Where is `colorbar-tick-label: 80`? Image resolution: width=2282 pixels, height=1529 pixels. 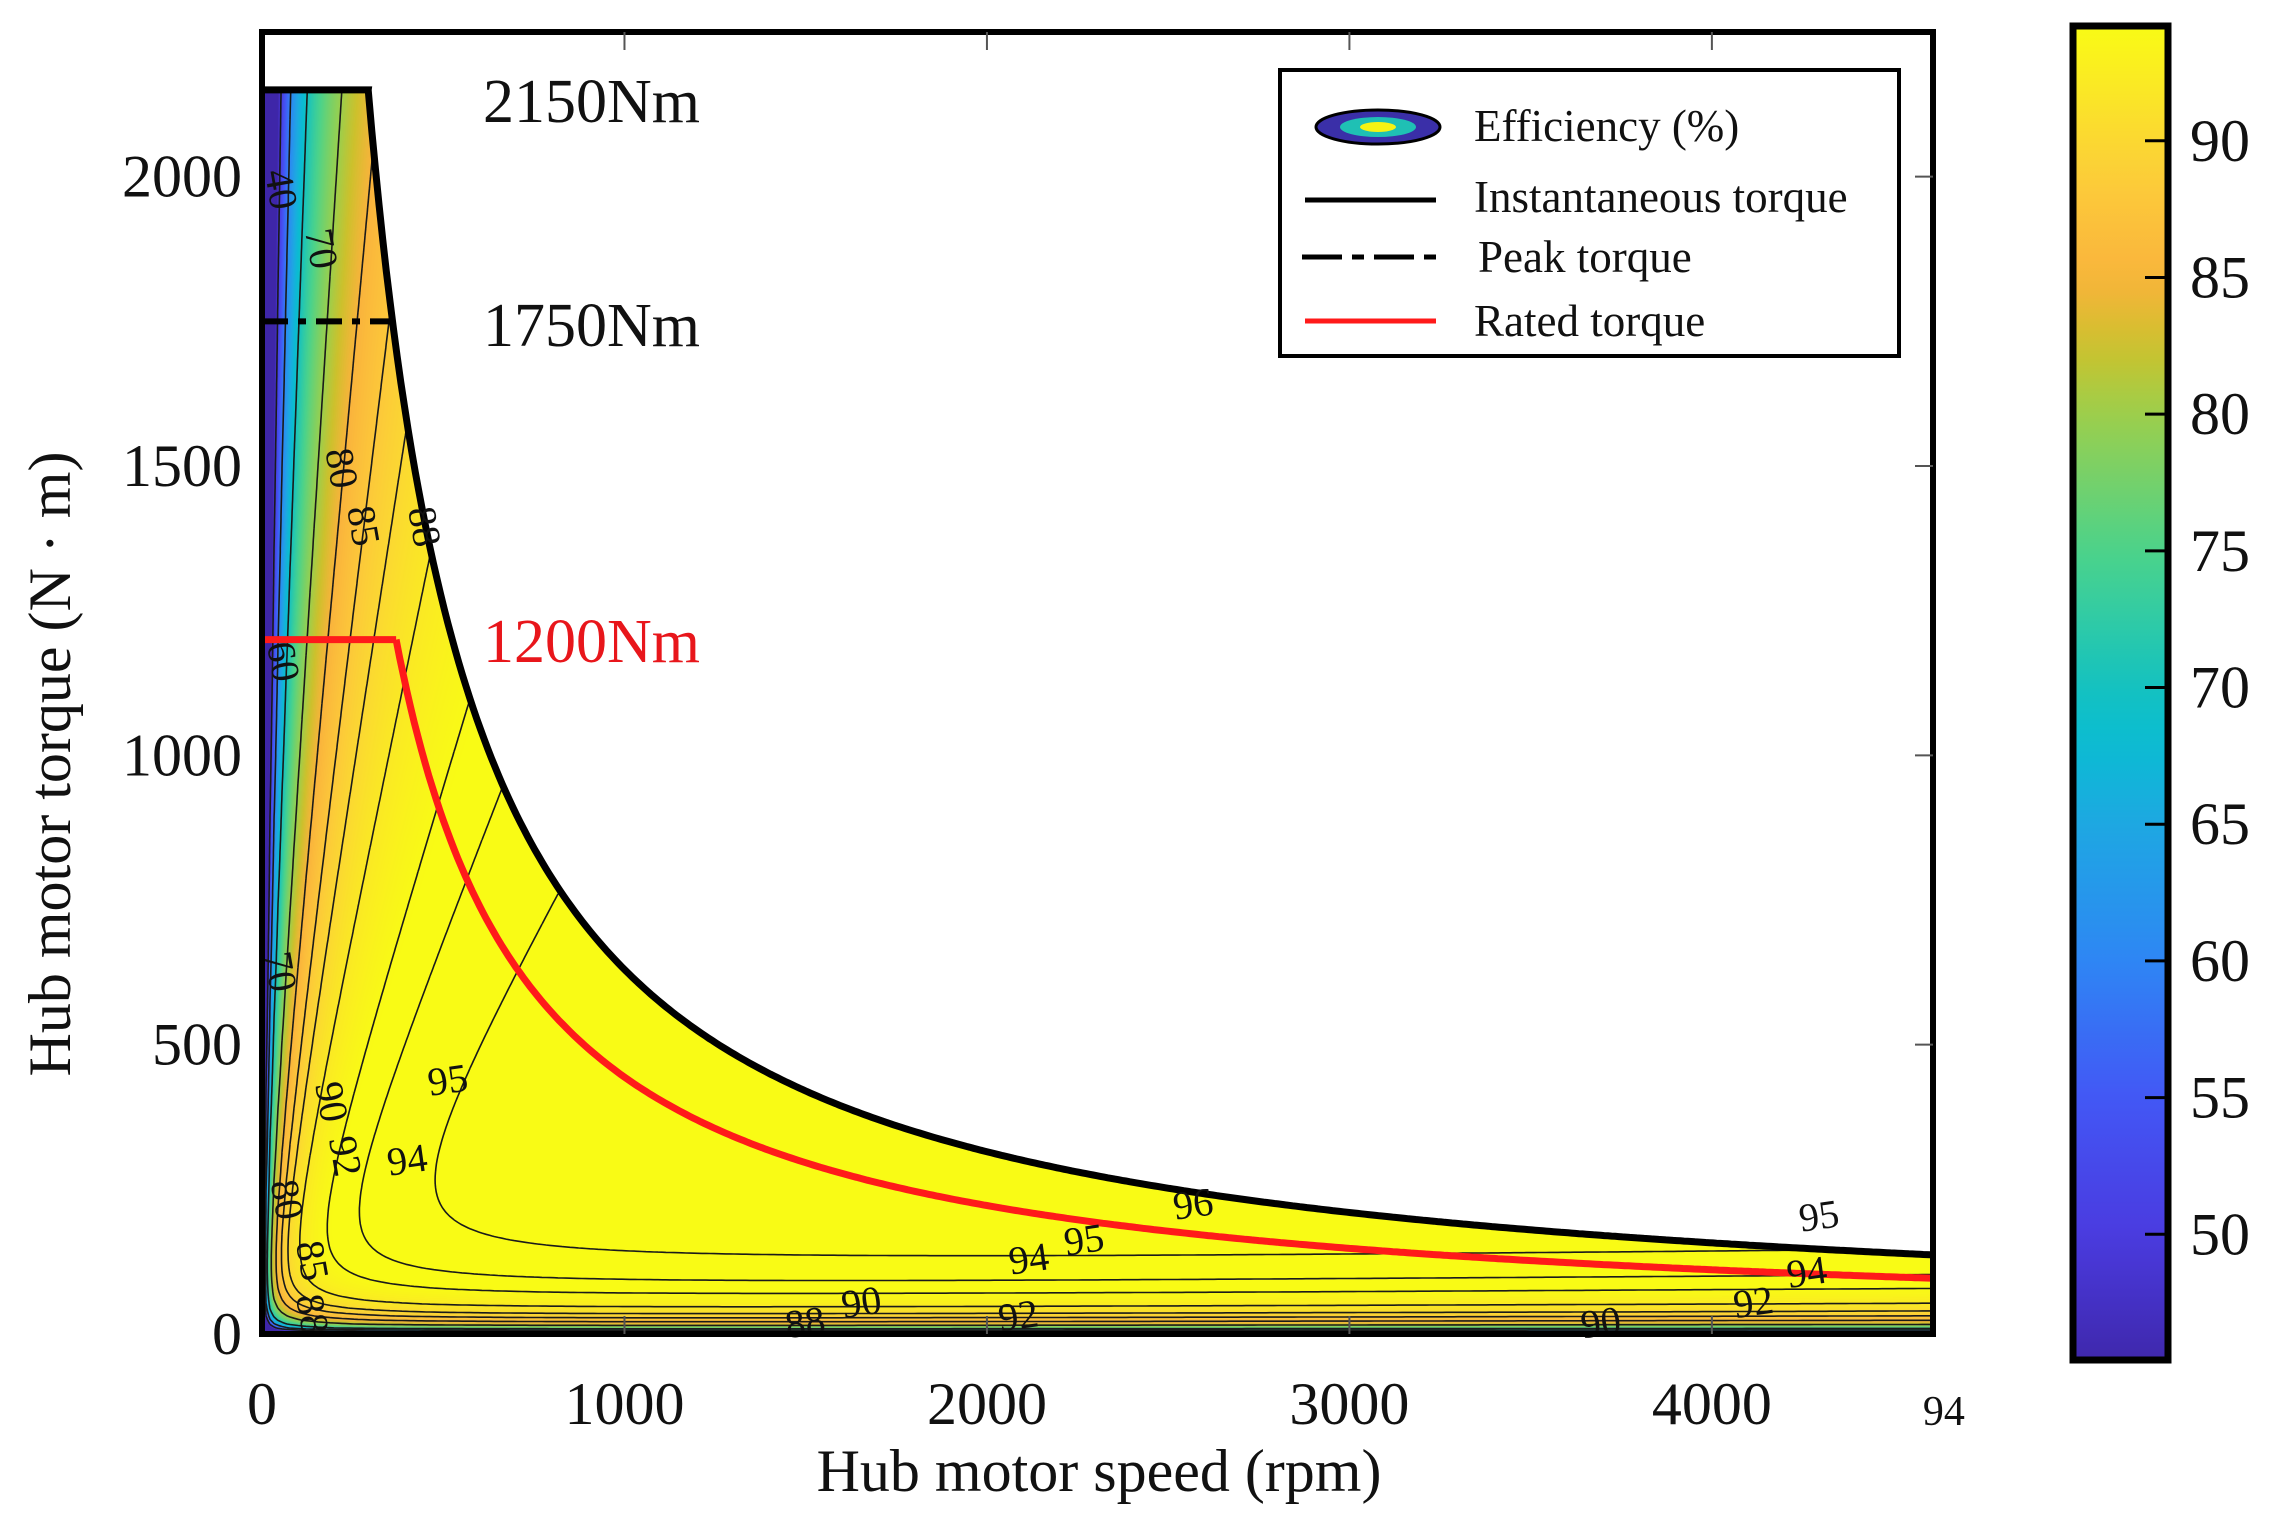 colorbar-tick-label: 80 is located at coordinates (2220, 414).